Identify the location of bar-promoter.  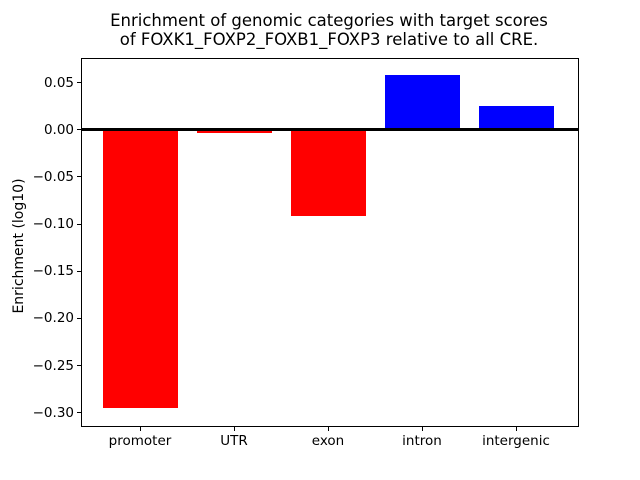
(140, 268).